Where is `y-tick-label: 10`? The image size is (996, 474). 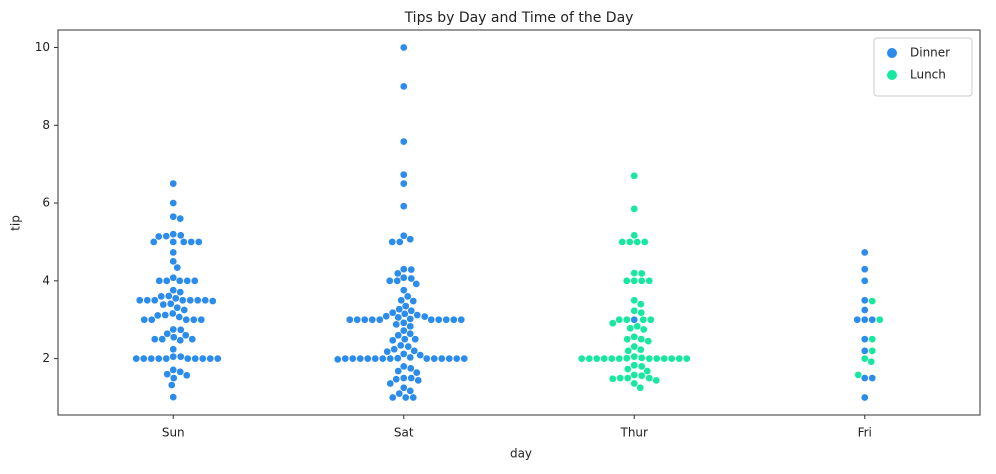 y-tick-label: 10 is located at coordinates (42, 47).